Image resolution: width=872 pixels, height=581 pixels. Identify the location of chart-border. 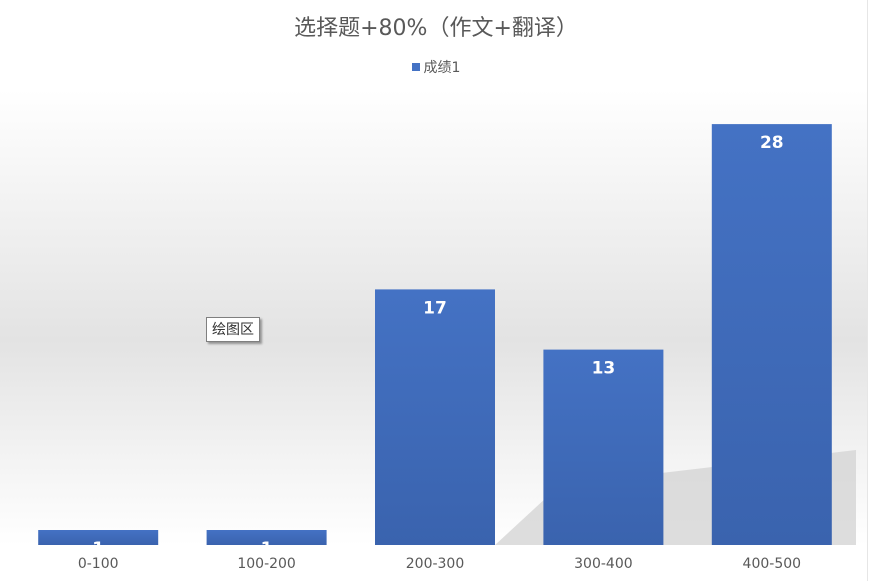
(867, 290).